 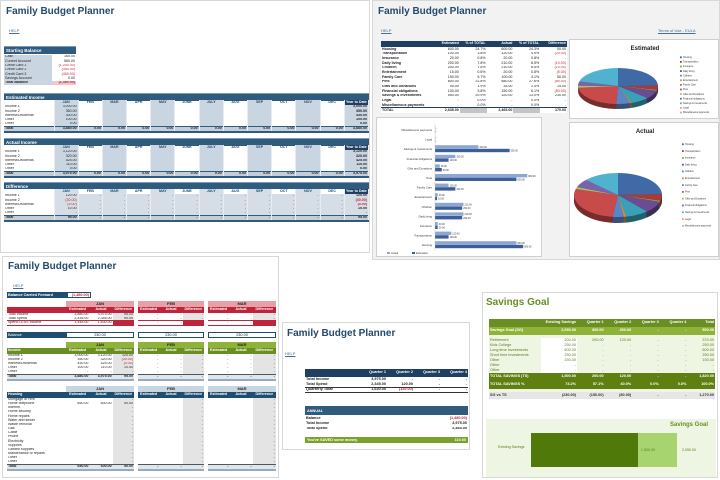 I want to click on table-cell: 0.8%, so click(x=481, y=58).